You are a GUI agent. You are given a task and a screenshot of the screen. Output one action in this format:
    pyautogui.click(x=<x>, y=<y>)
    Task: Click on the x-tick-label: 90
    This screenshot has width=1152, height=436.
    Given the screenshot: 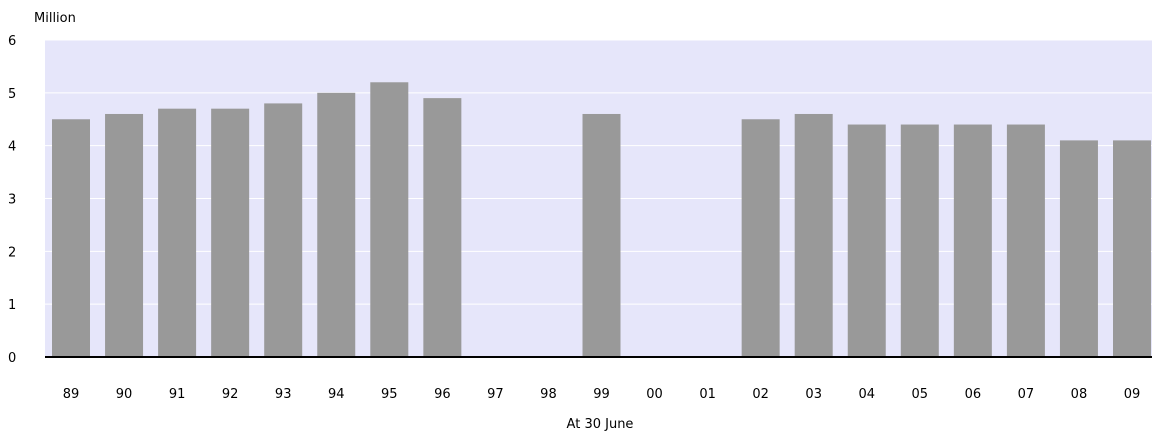 What is the action you would take?
    pyautogui.click(x=124, y=394)
    